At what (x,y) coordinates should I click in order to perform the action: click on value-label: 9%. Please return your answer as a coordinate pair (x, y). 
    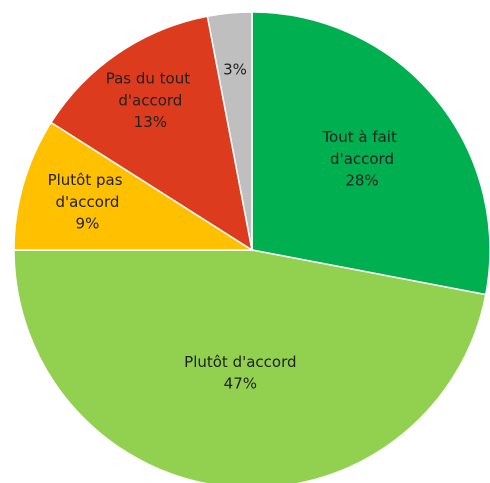
    Looking at the image, I should click on (88, 224).